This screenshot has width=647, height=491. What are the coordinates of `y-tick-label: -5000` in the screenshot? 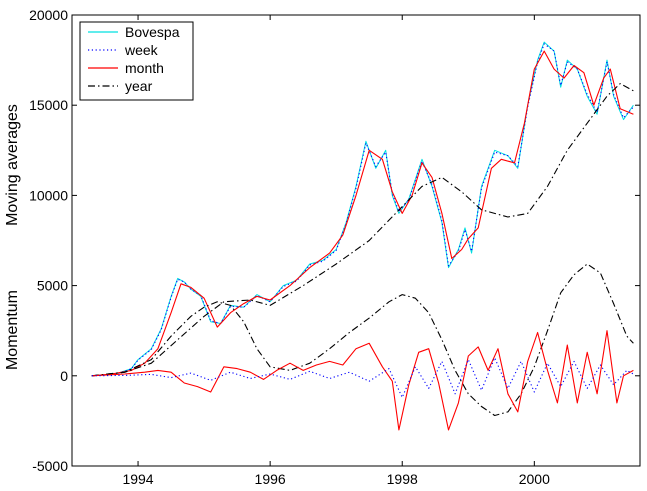 It's located at (50, 466).